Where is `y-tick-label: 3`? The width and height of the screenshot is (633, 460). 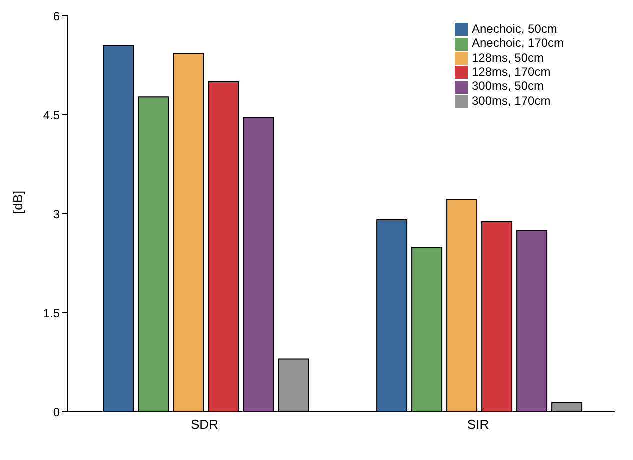 y-tick-label: 3 is located at coordinates (56, 214).